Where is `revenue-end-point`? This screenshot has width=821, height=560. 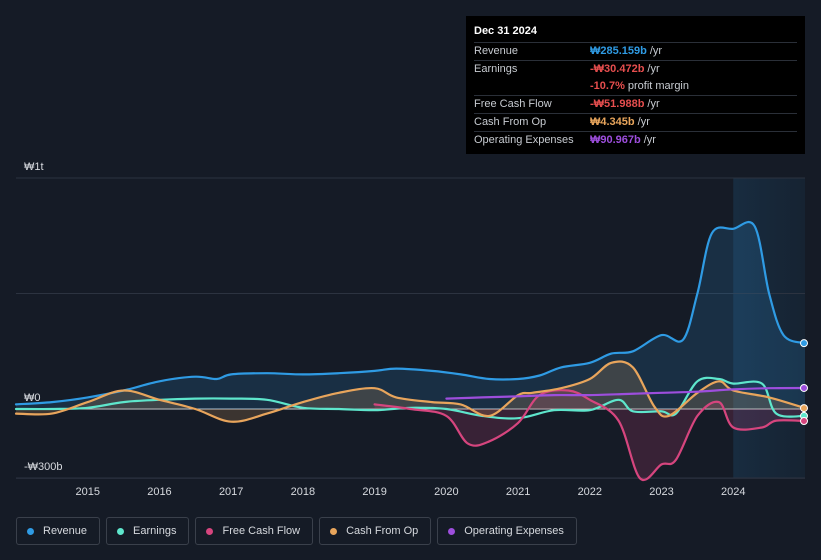 revenue-end-point is located at coordinates (804, 343).